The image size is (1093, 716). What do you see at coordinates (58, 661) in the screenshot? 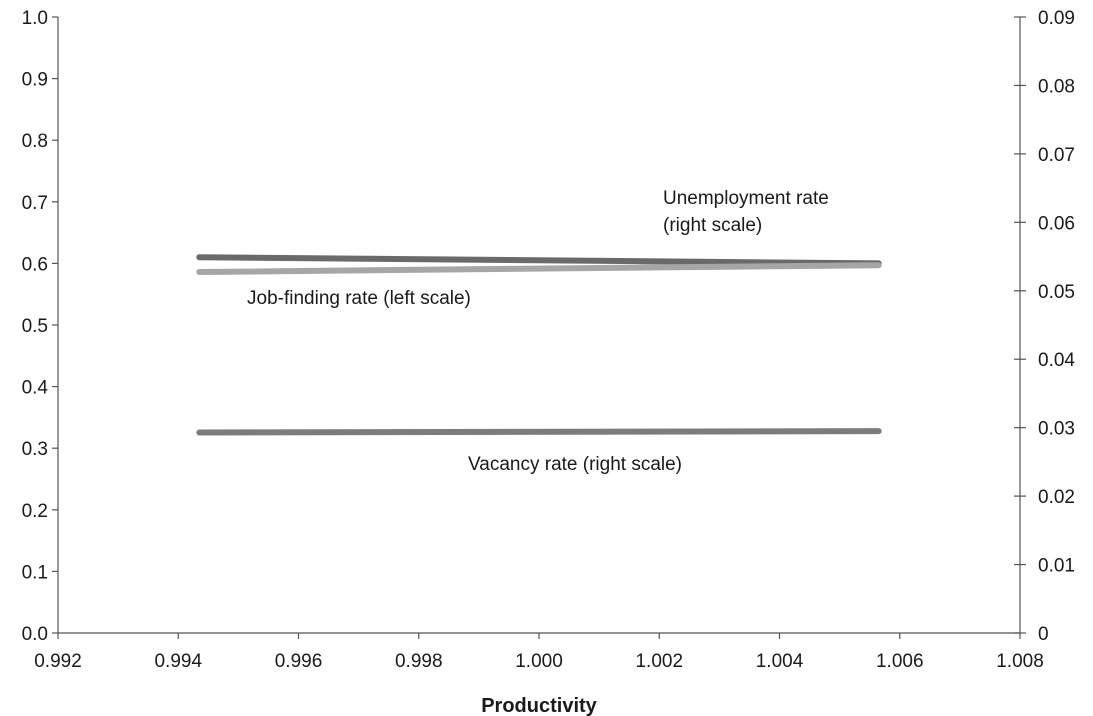
I see `x-tick-label: 0.992` at bounding box center [58, 661].